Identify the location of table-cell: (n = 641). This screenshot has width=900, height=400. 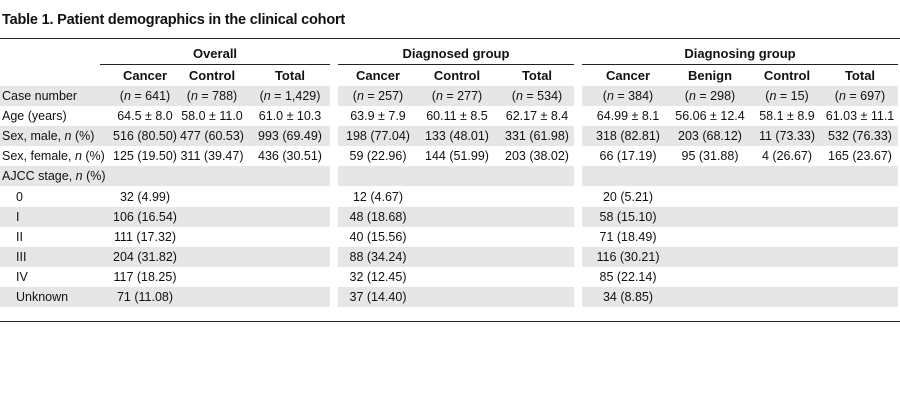
(145, 96).